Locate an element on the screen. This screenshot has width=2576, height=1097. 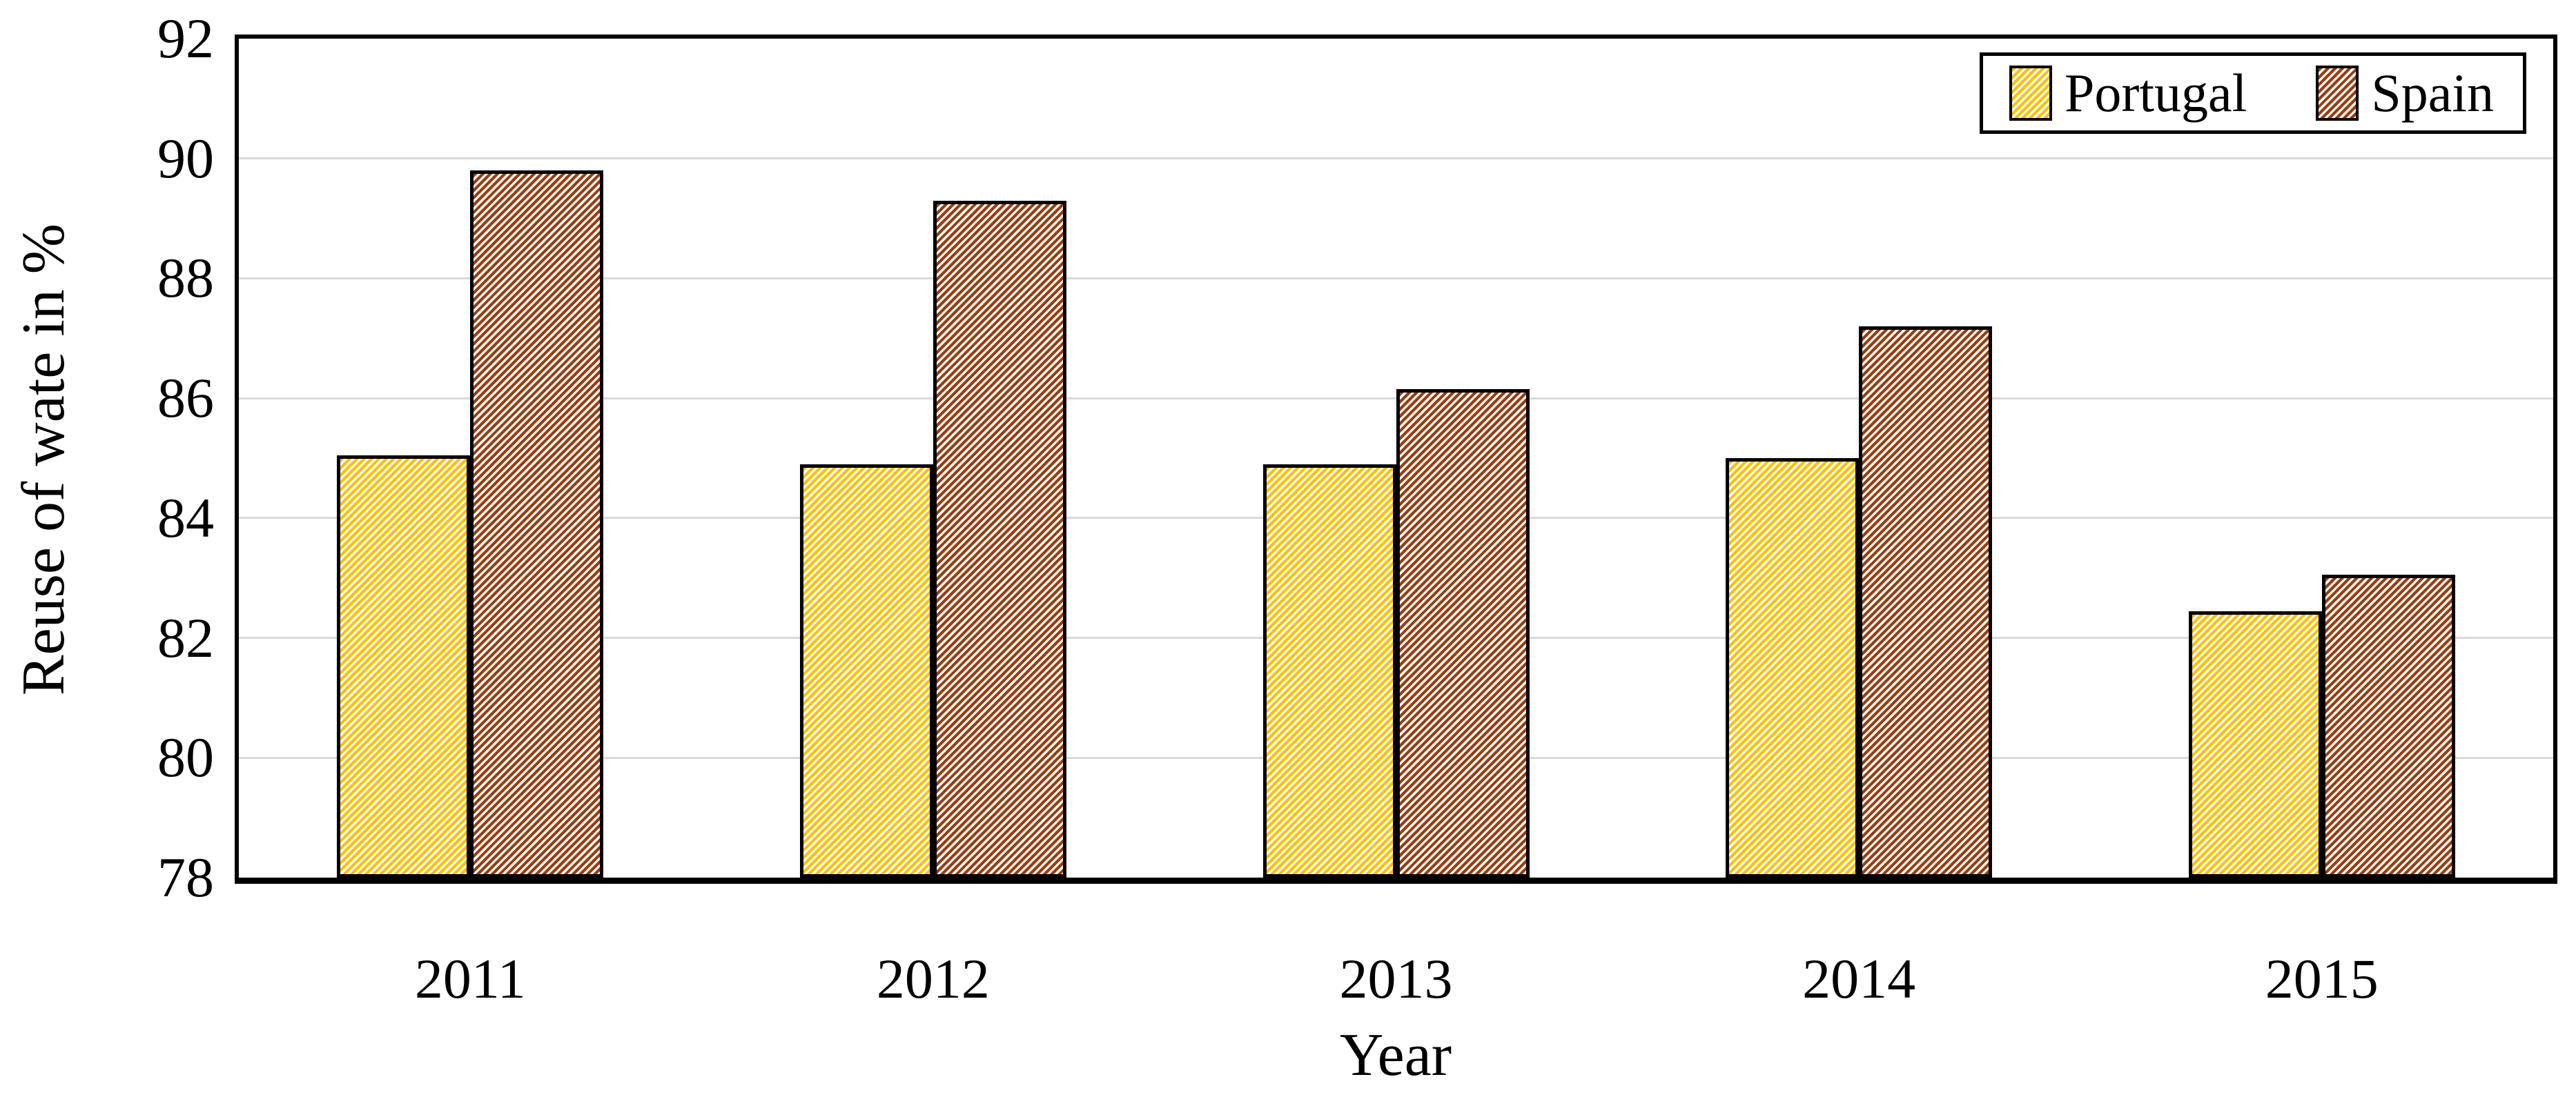
x-tick-label-2011: 2011 is located at coordinates (470, 978).